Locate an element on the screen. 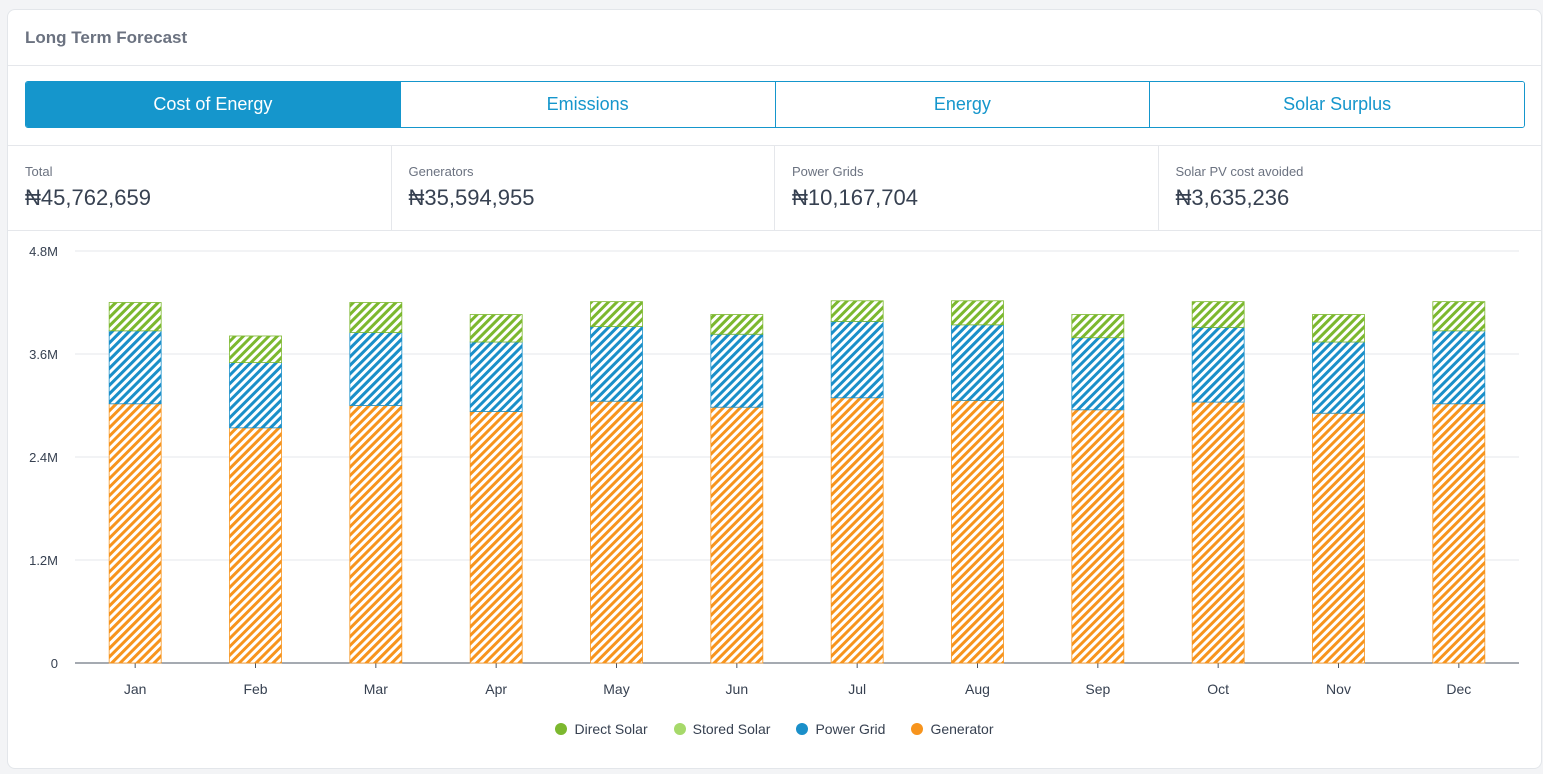  bar-power-grid-jul is located at coordinates (857, 359).